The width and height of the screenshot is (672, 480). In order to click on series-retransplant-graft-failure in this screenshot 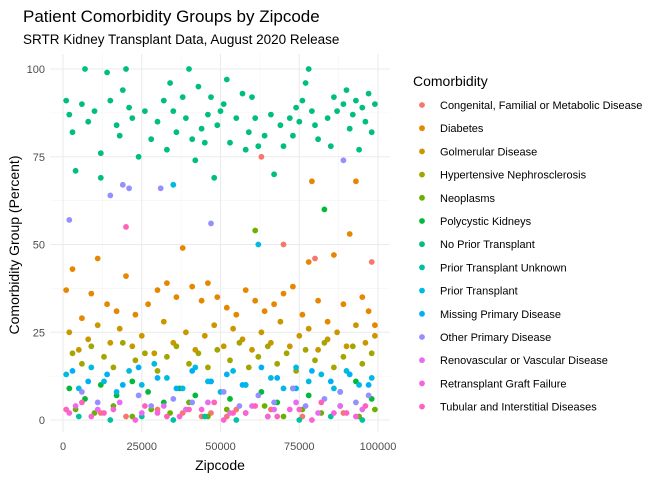, I will do `click(212, 414)`.